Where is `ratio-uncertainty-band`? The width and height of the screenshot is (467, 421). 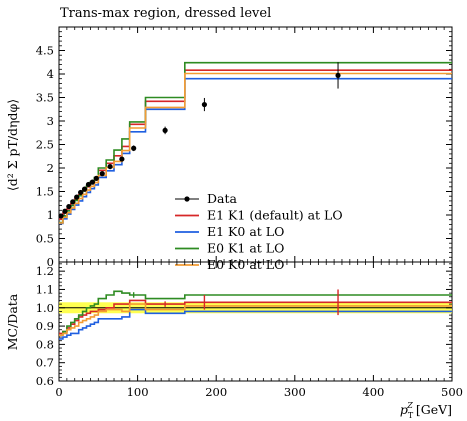
ratio-uncertainty-band is located at coordinates (255, 308).